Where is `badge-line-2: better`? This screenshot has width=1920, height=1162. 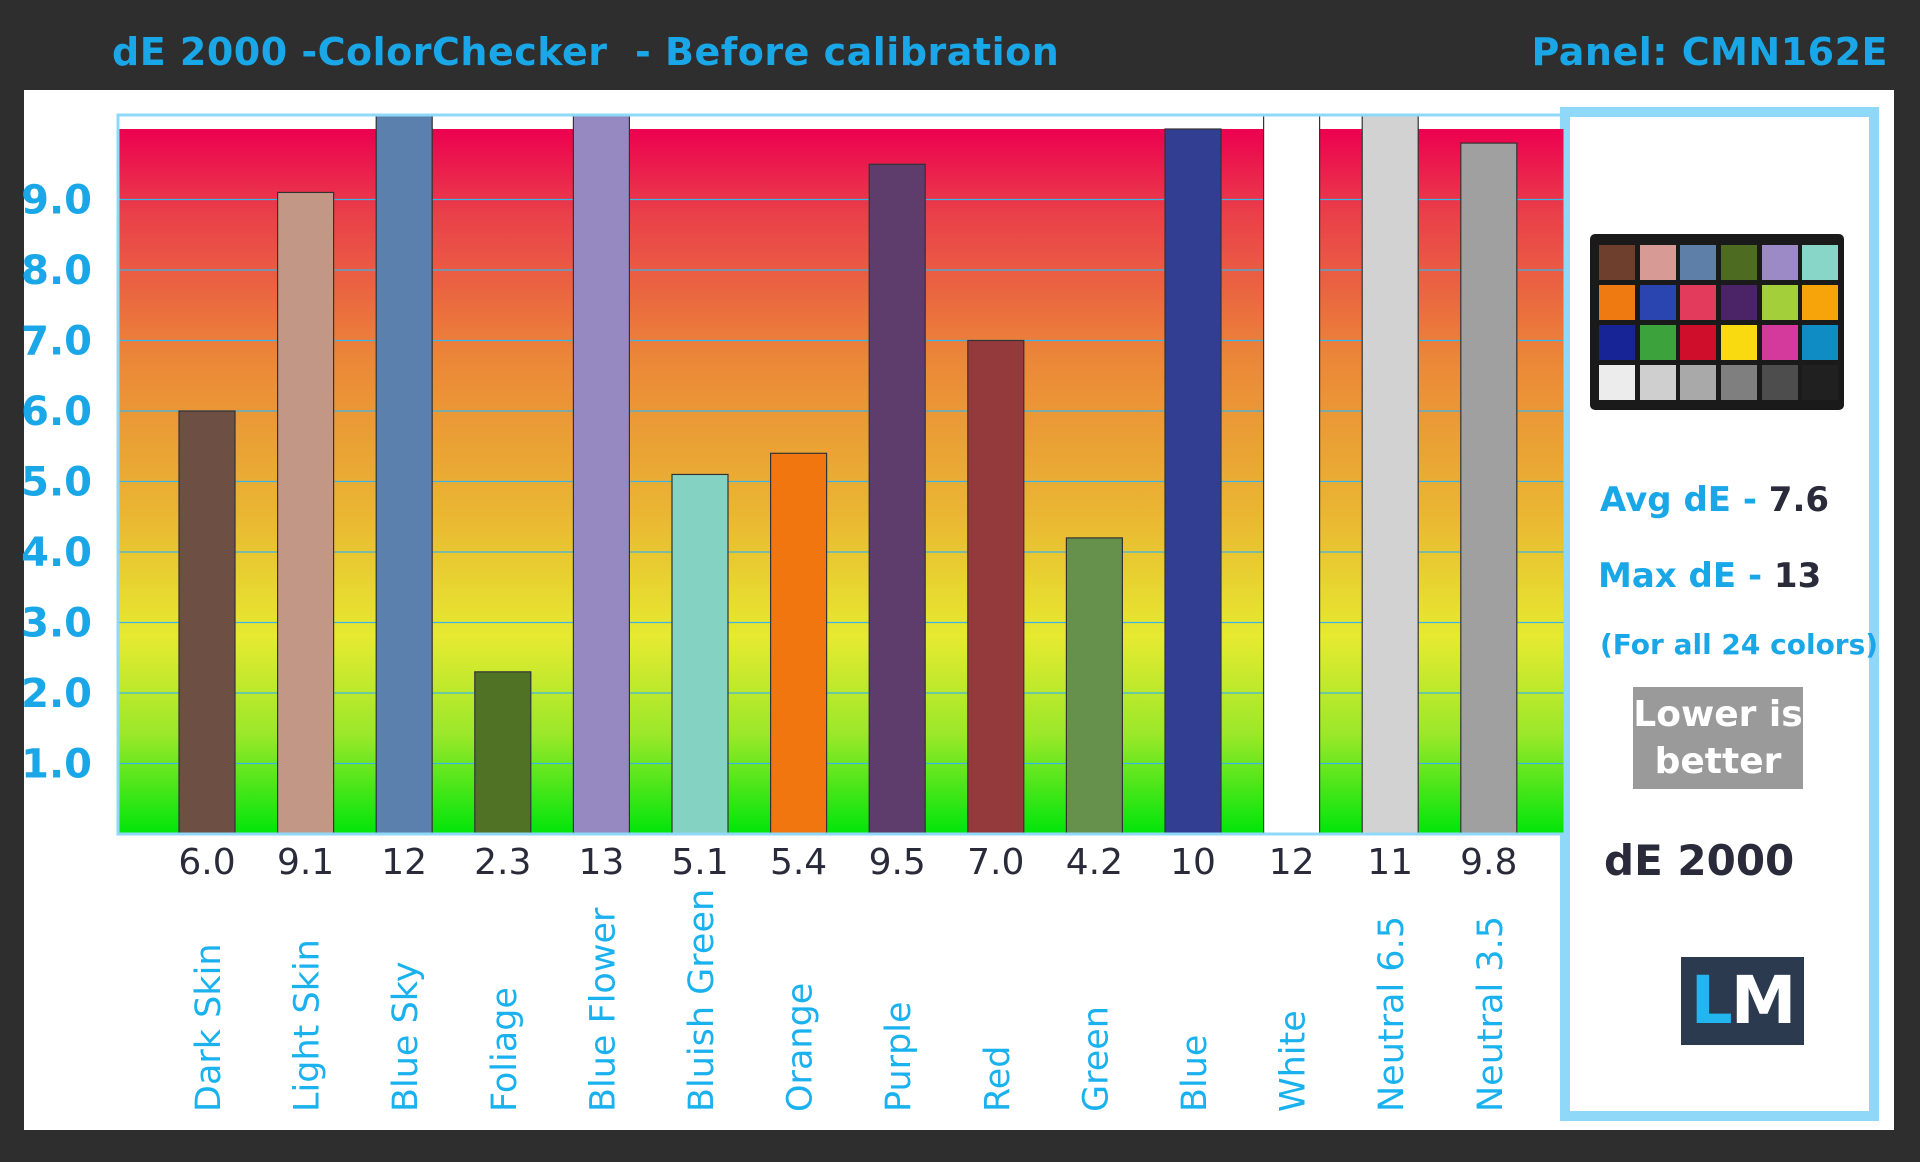 badge-line-2: better is located at coordinates (1718, 761).